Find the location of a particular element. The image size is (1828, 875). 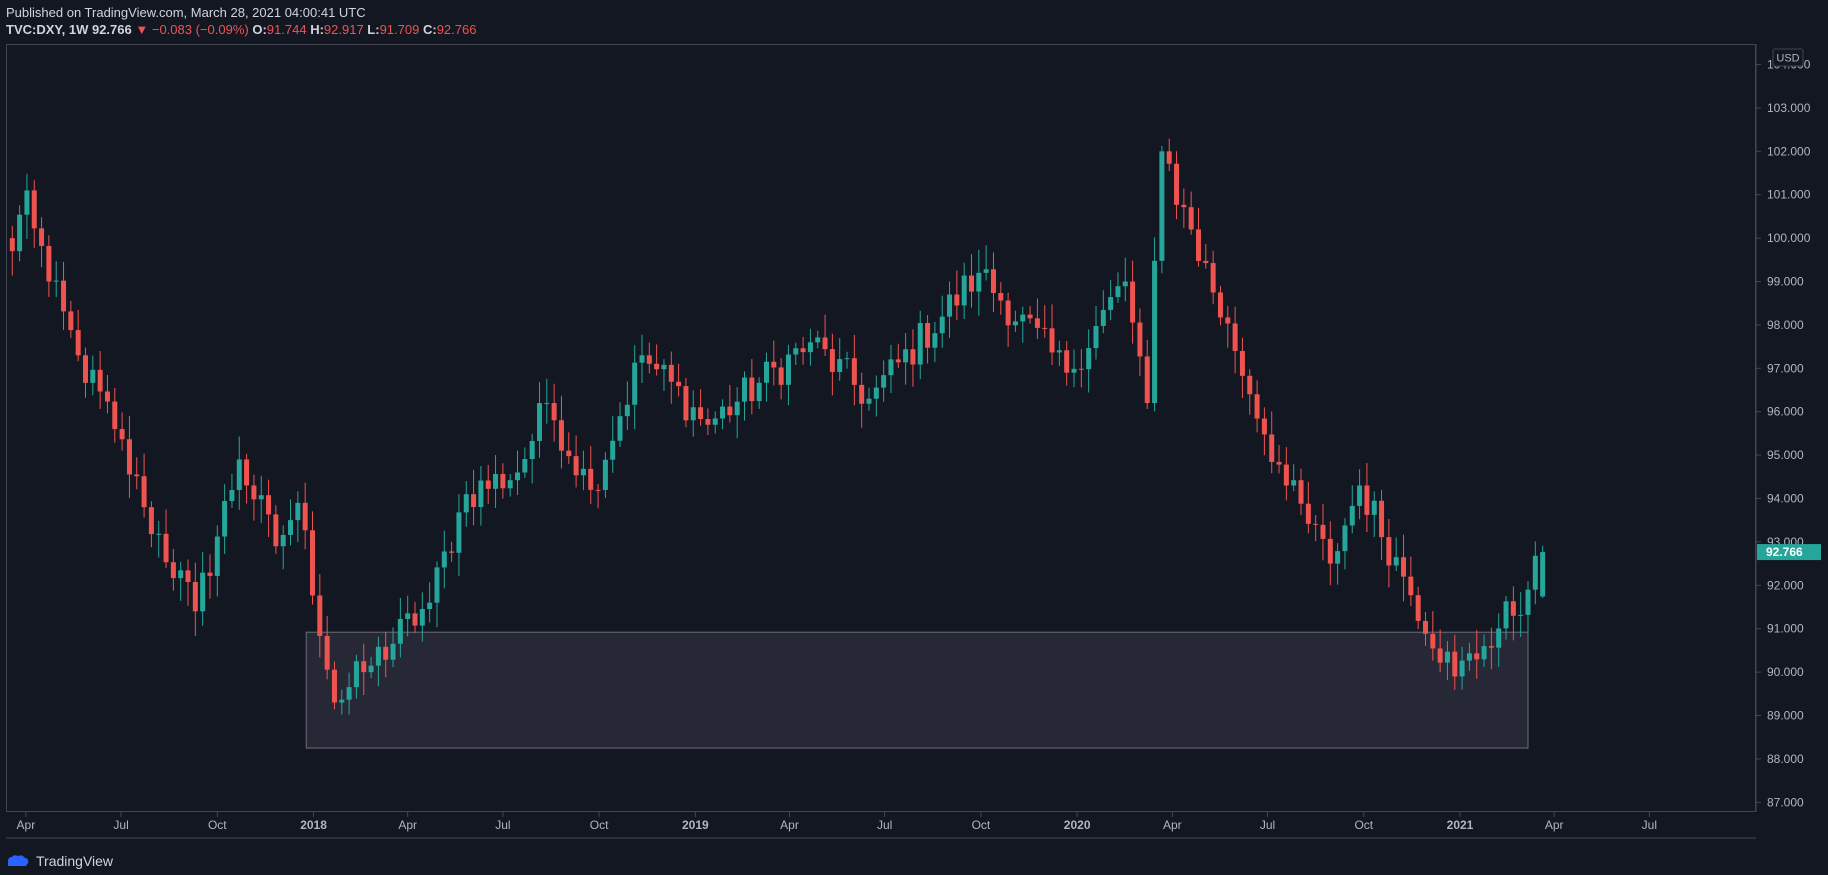

support-zone-rect is located at coordinates (917, 690).